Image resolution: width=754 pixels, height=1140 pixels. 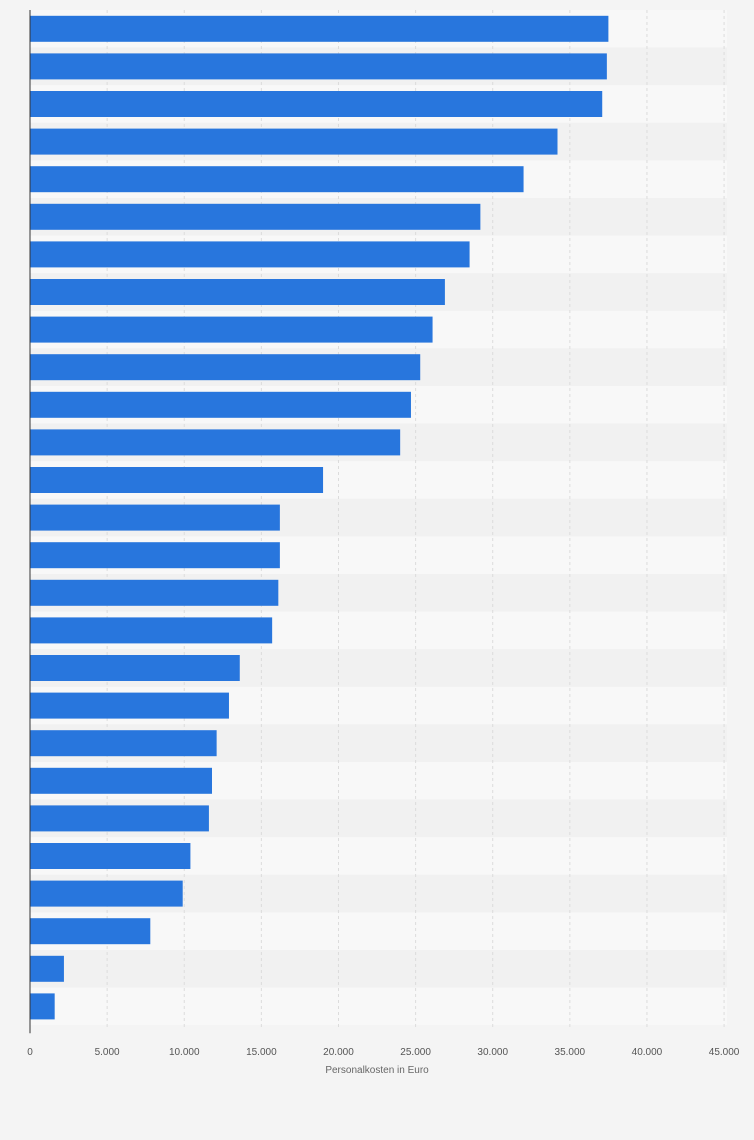 I want to click on x-tick-label: 30.000, so click(x=492, y=1052).